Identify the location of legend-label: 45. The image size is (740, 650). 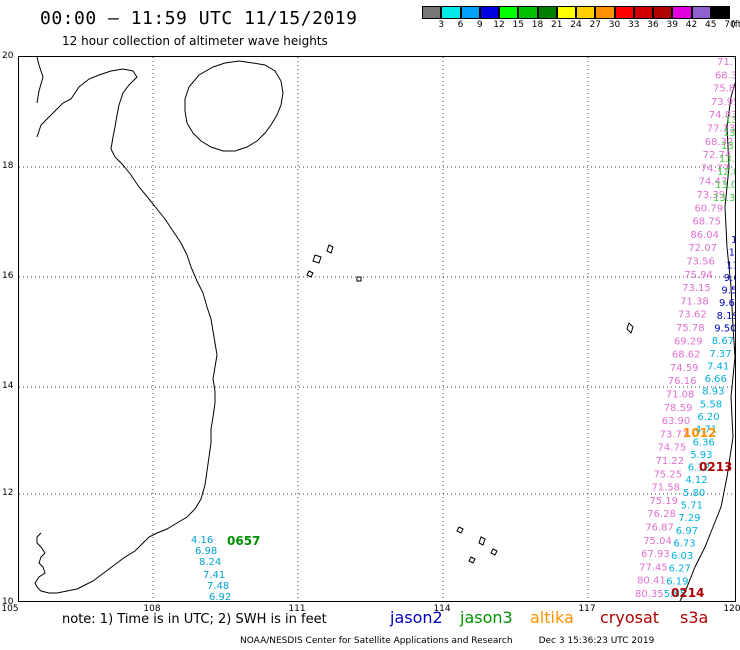
(711, 25).